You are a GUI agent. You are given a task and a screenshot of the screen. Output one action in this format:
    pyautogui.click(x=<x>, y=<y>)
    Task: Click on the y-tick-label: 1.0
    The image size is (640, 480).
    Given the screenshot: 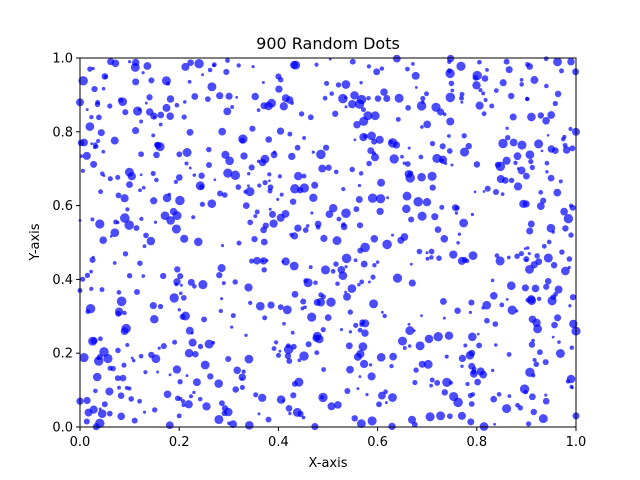 What is the action you would take?
    pyautogui.click(x=62, y=59)
    